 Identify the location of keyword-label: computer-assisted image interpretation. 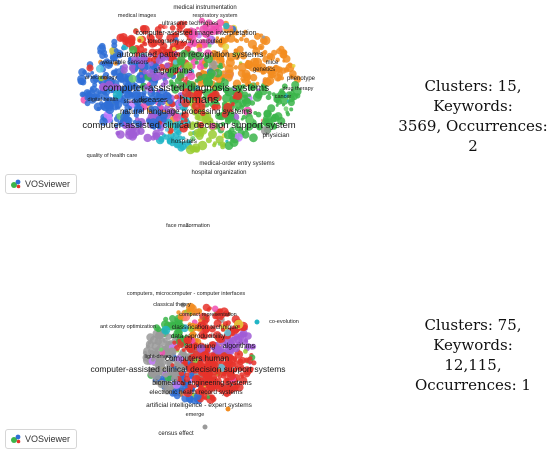
(195, 33).